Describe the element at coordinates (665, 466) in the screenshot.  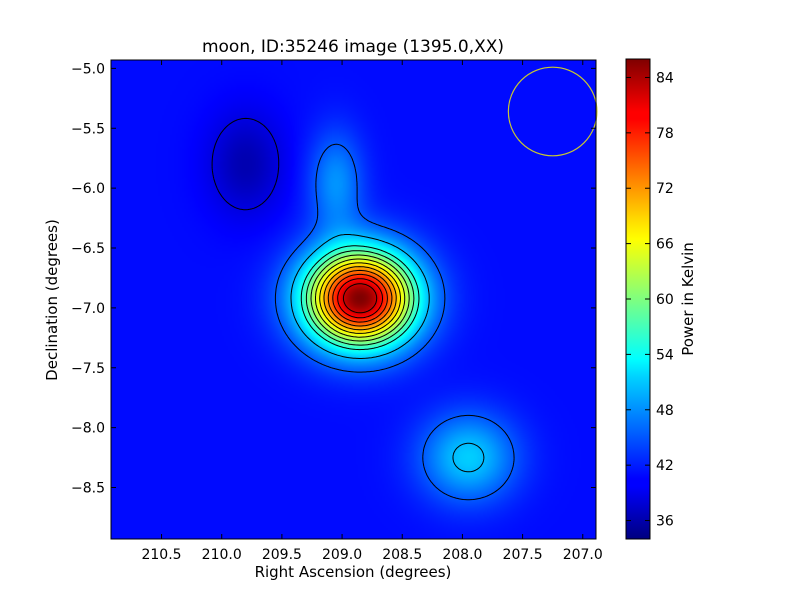
I see `colorbar-tick-label: 42` at that location.